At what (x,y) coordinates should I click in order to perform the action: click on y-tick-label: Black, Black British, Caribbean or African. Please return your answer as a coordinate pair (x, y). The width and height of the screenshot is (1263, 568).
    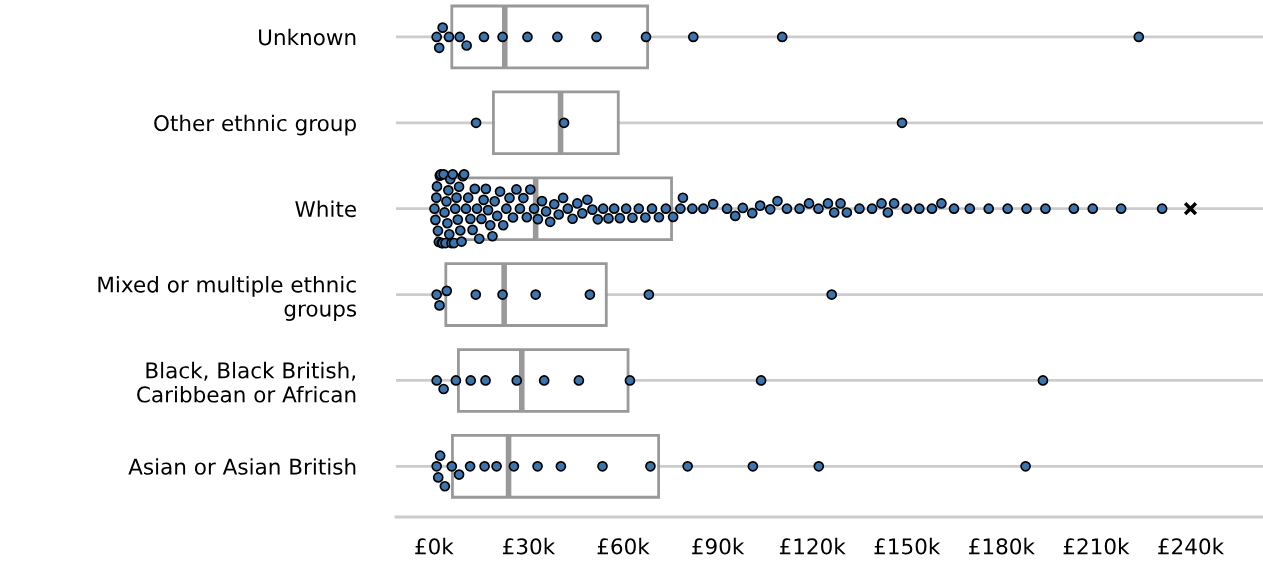
    Looking at the image, I should click on (246, 382).